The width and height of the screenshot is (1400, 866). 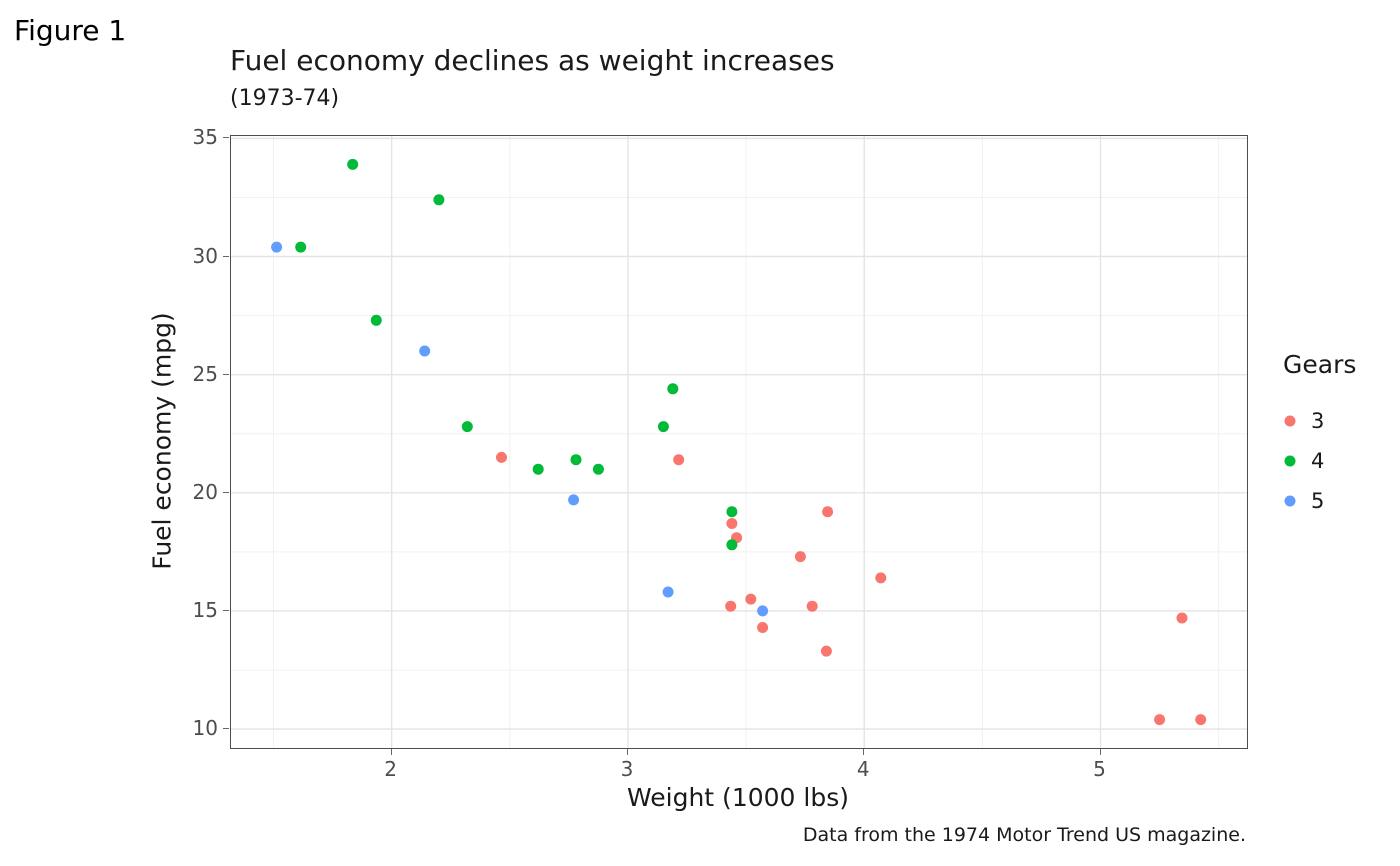 I want to click on x-tick-label: 3, so click(x=627, y=769).